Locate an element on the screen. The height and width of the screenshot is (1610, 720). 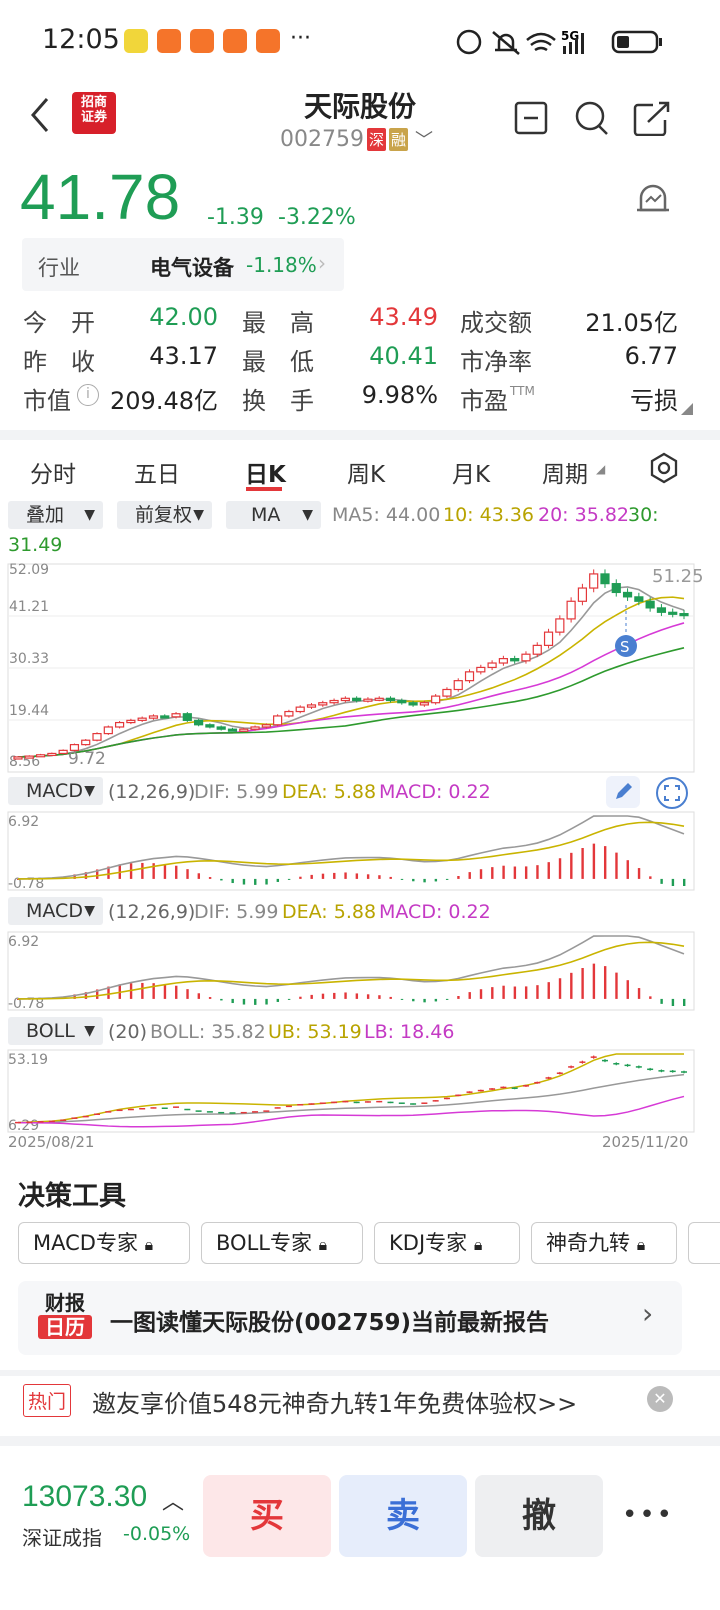
report-banner: 财报 日历 一图读懂天际股份(002759)当前最新报告 › is located at coordinates (350, 1318).